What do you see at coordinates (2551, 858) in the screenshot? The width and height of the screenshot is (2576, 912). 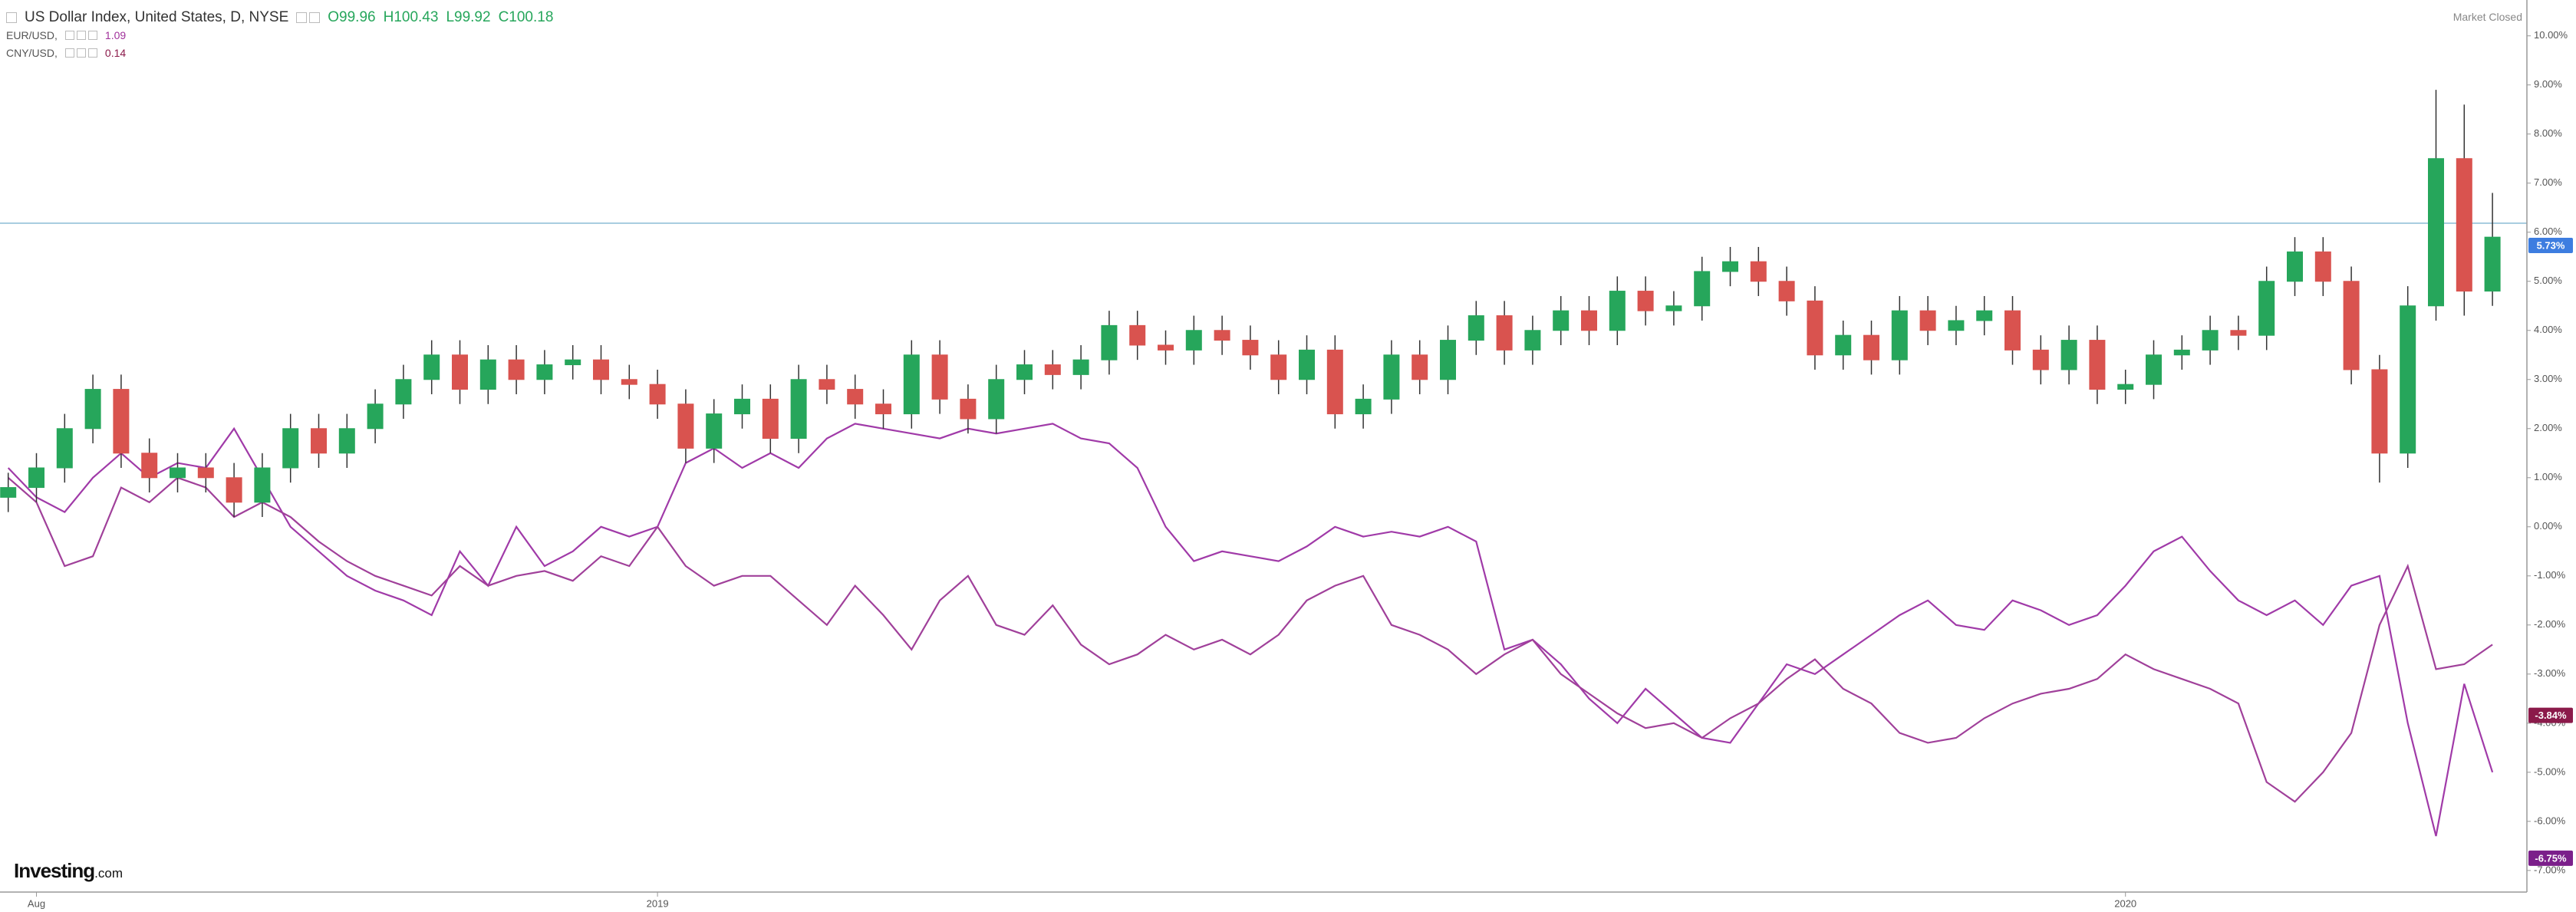 I see `value-badge-label: -6.75%` at bounding box center [2551, 858].